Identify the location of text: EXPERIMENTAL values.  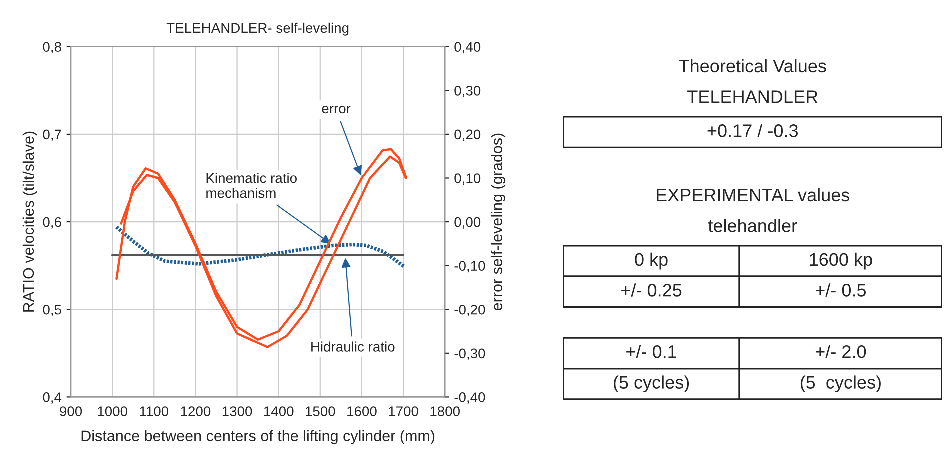
(753, 195).